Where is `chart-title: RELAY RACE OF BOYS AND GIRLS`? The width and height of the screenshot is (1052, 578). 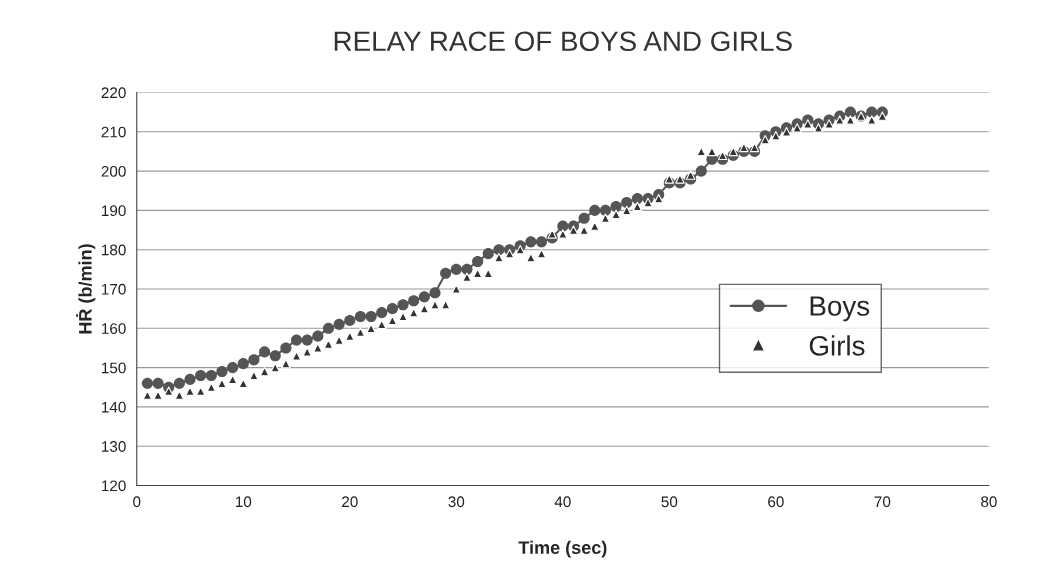 chart-title: RELAY RACE OF BOYS AND GIRLS is located at coordinates (563, 41).